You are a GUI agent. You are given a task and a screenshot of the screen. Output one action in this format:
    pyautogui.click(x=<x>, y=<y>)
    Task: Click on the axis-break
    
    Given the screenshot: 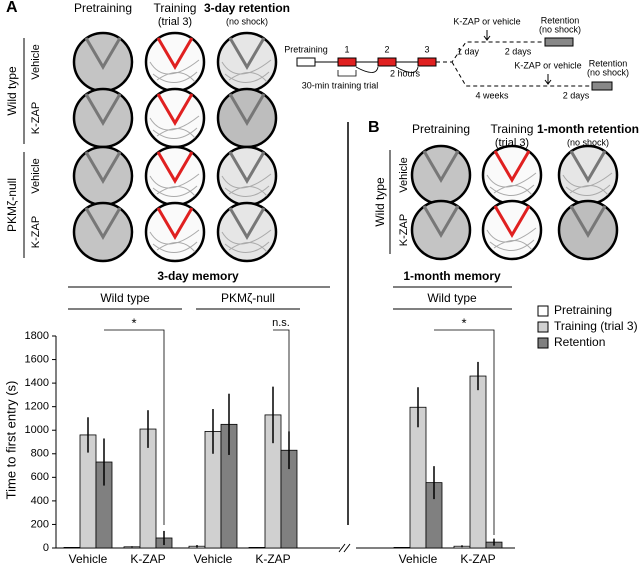 What is the action you would take?
    pyautogui.click(x=344, y=548)
    